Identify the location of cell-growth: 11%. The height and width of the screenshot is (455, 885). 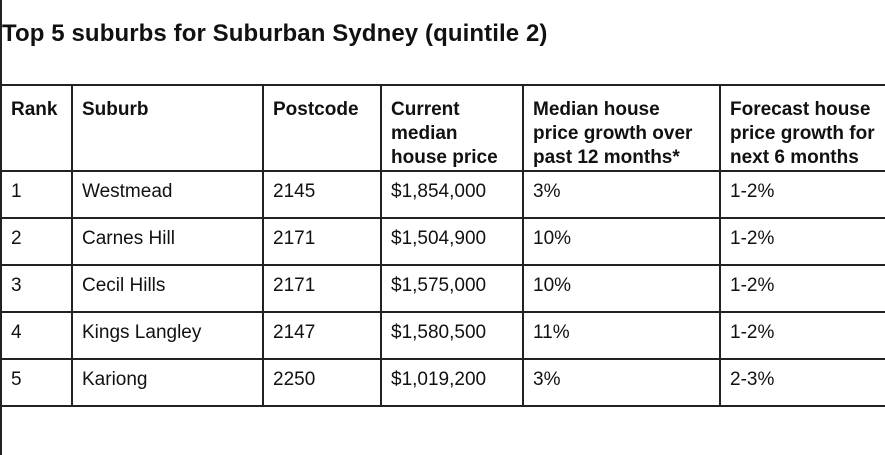
(621, 335).